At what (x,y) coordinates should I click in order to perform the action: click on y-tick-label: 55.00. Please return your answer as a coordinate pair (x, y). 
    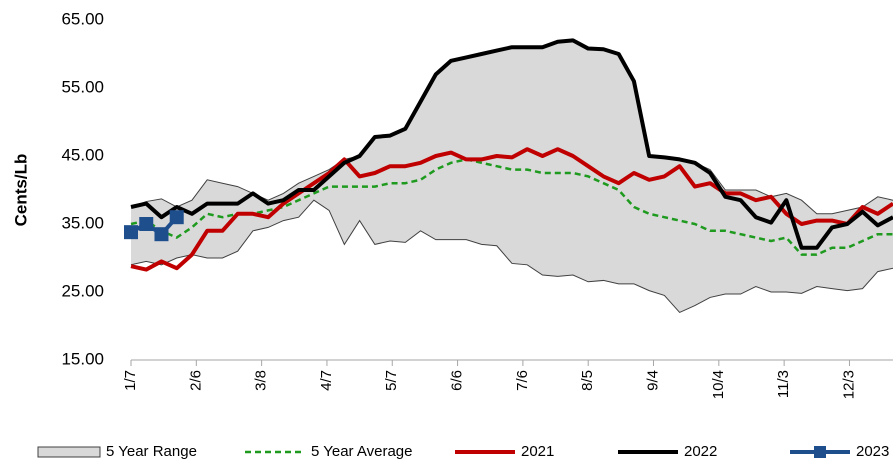
    Looking at the image, I should click on (82, 86).